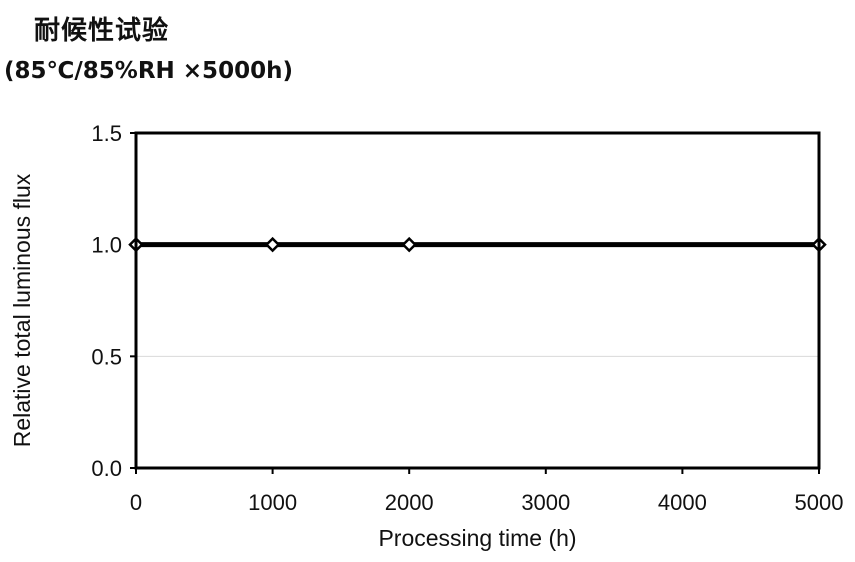 Image resolution: width=855 pixels, height=562 pixels. Describe the element at coordinates (477, 244) in the screenshot. I see `series-layer` at that location.